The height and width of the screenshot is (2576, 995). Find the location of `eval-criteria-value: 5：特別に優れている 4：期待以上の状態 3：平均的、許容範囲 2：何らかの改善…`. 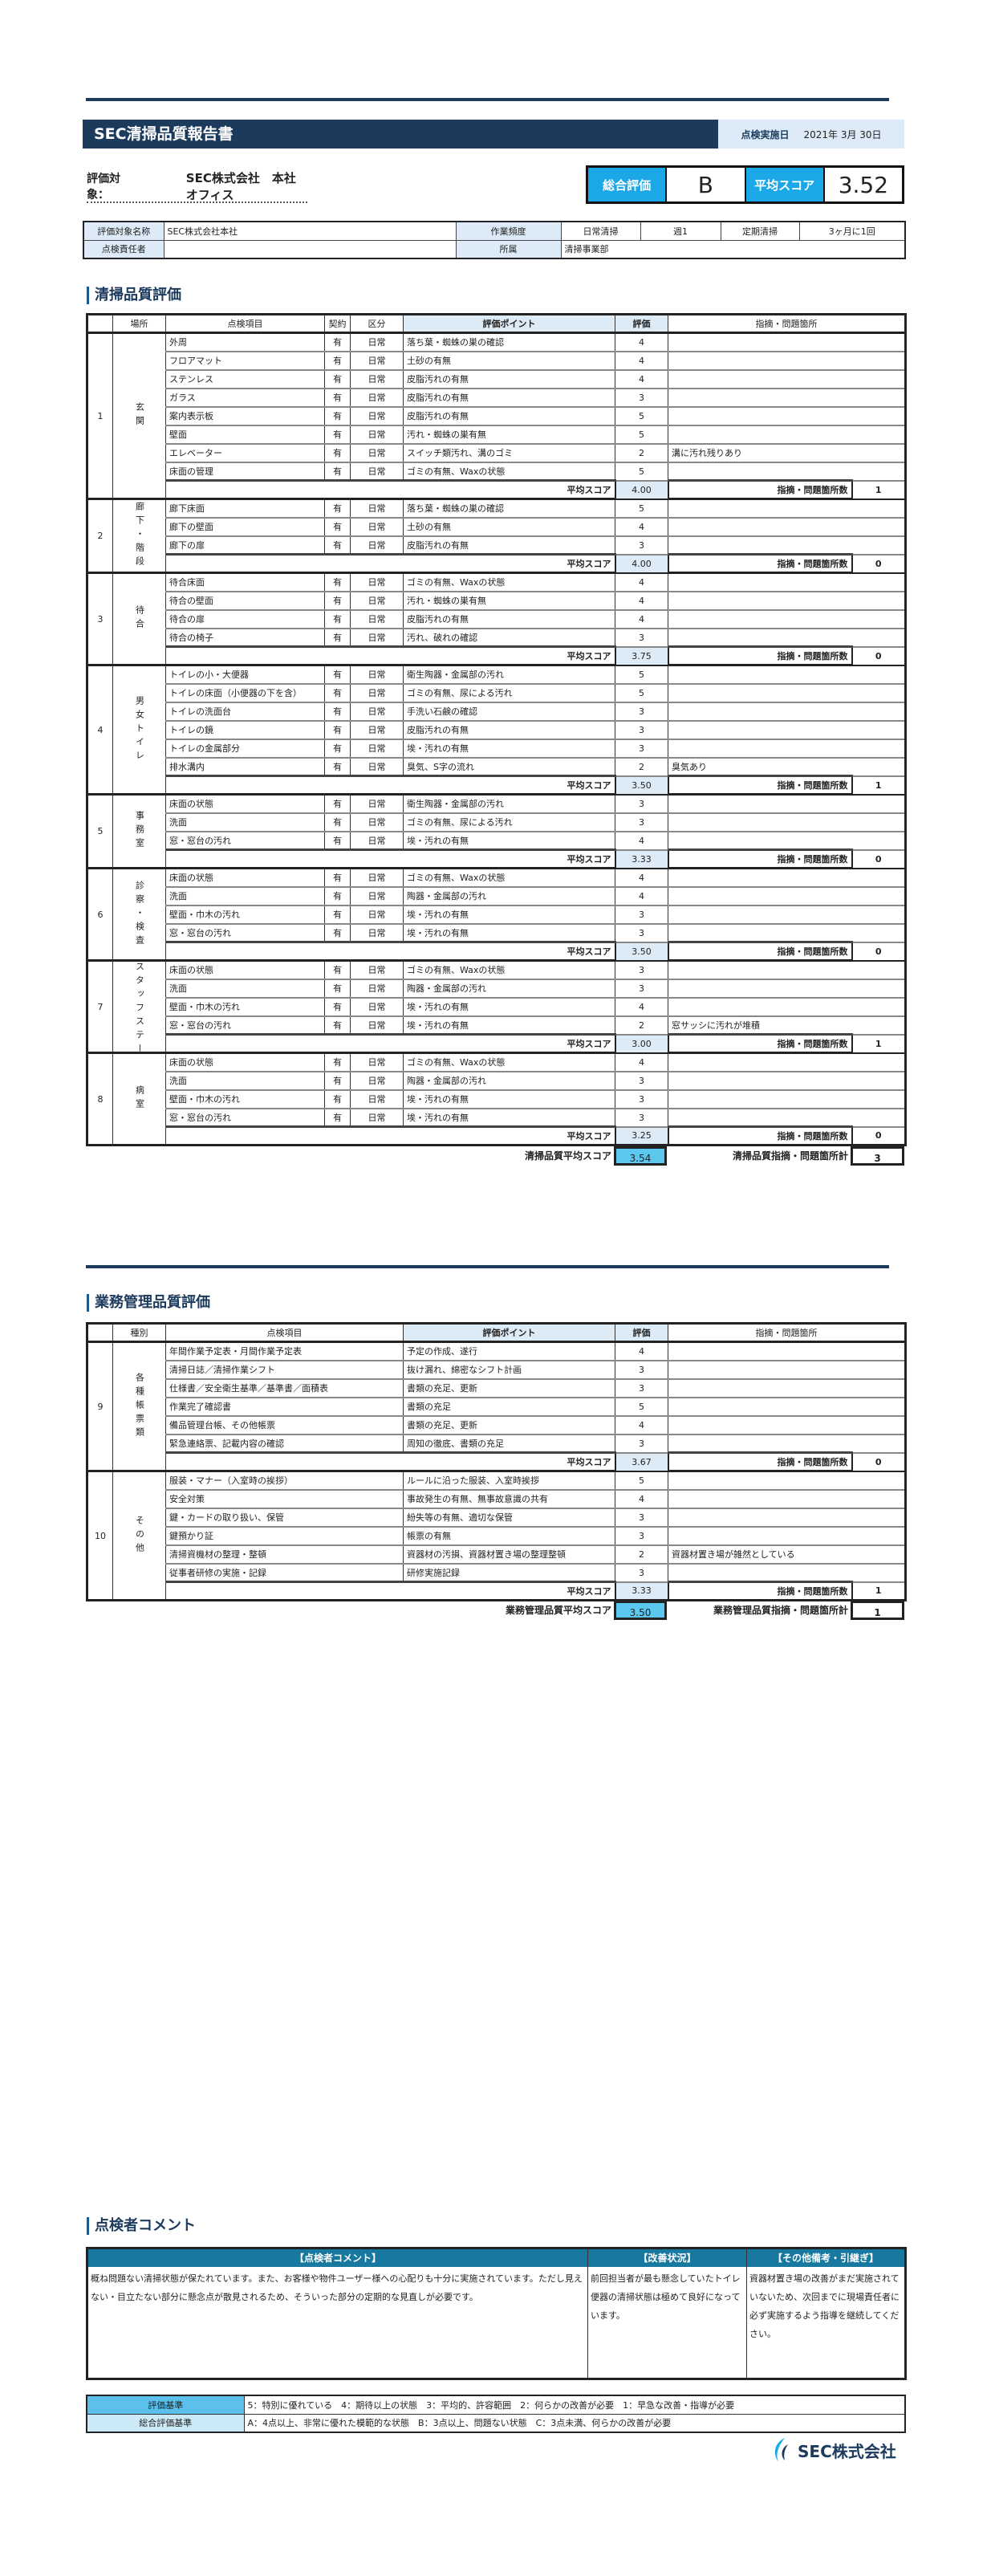

eval-criteria-value: 5：特別に優れている 4：期待以上の状態 3：平均的、許容範囲 2：何らかの改善… is located at coordinates (574, 2405).